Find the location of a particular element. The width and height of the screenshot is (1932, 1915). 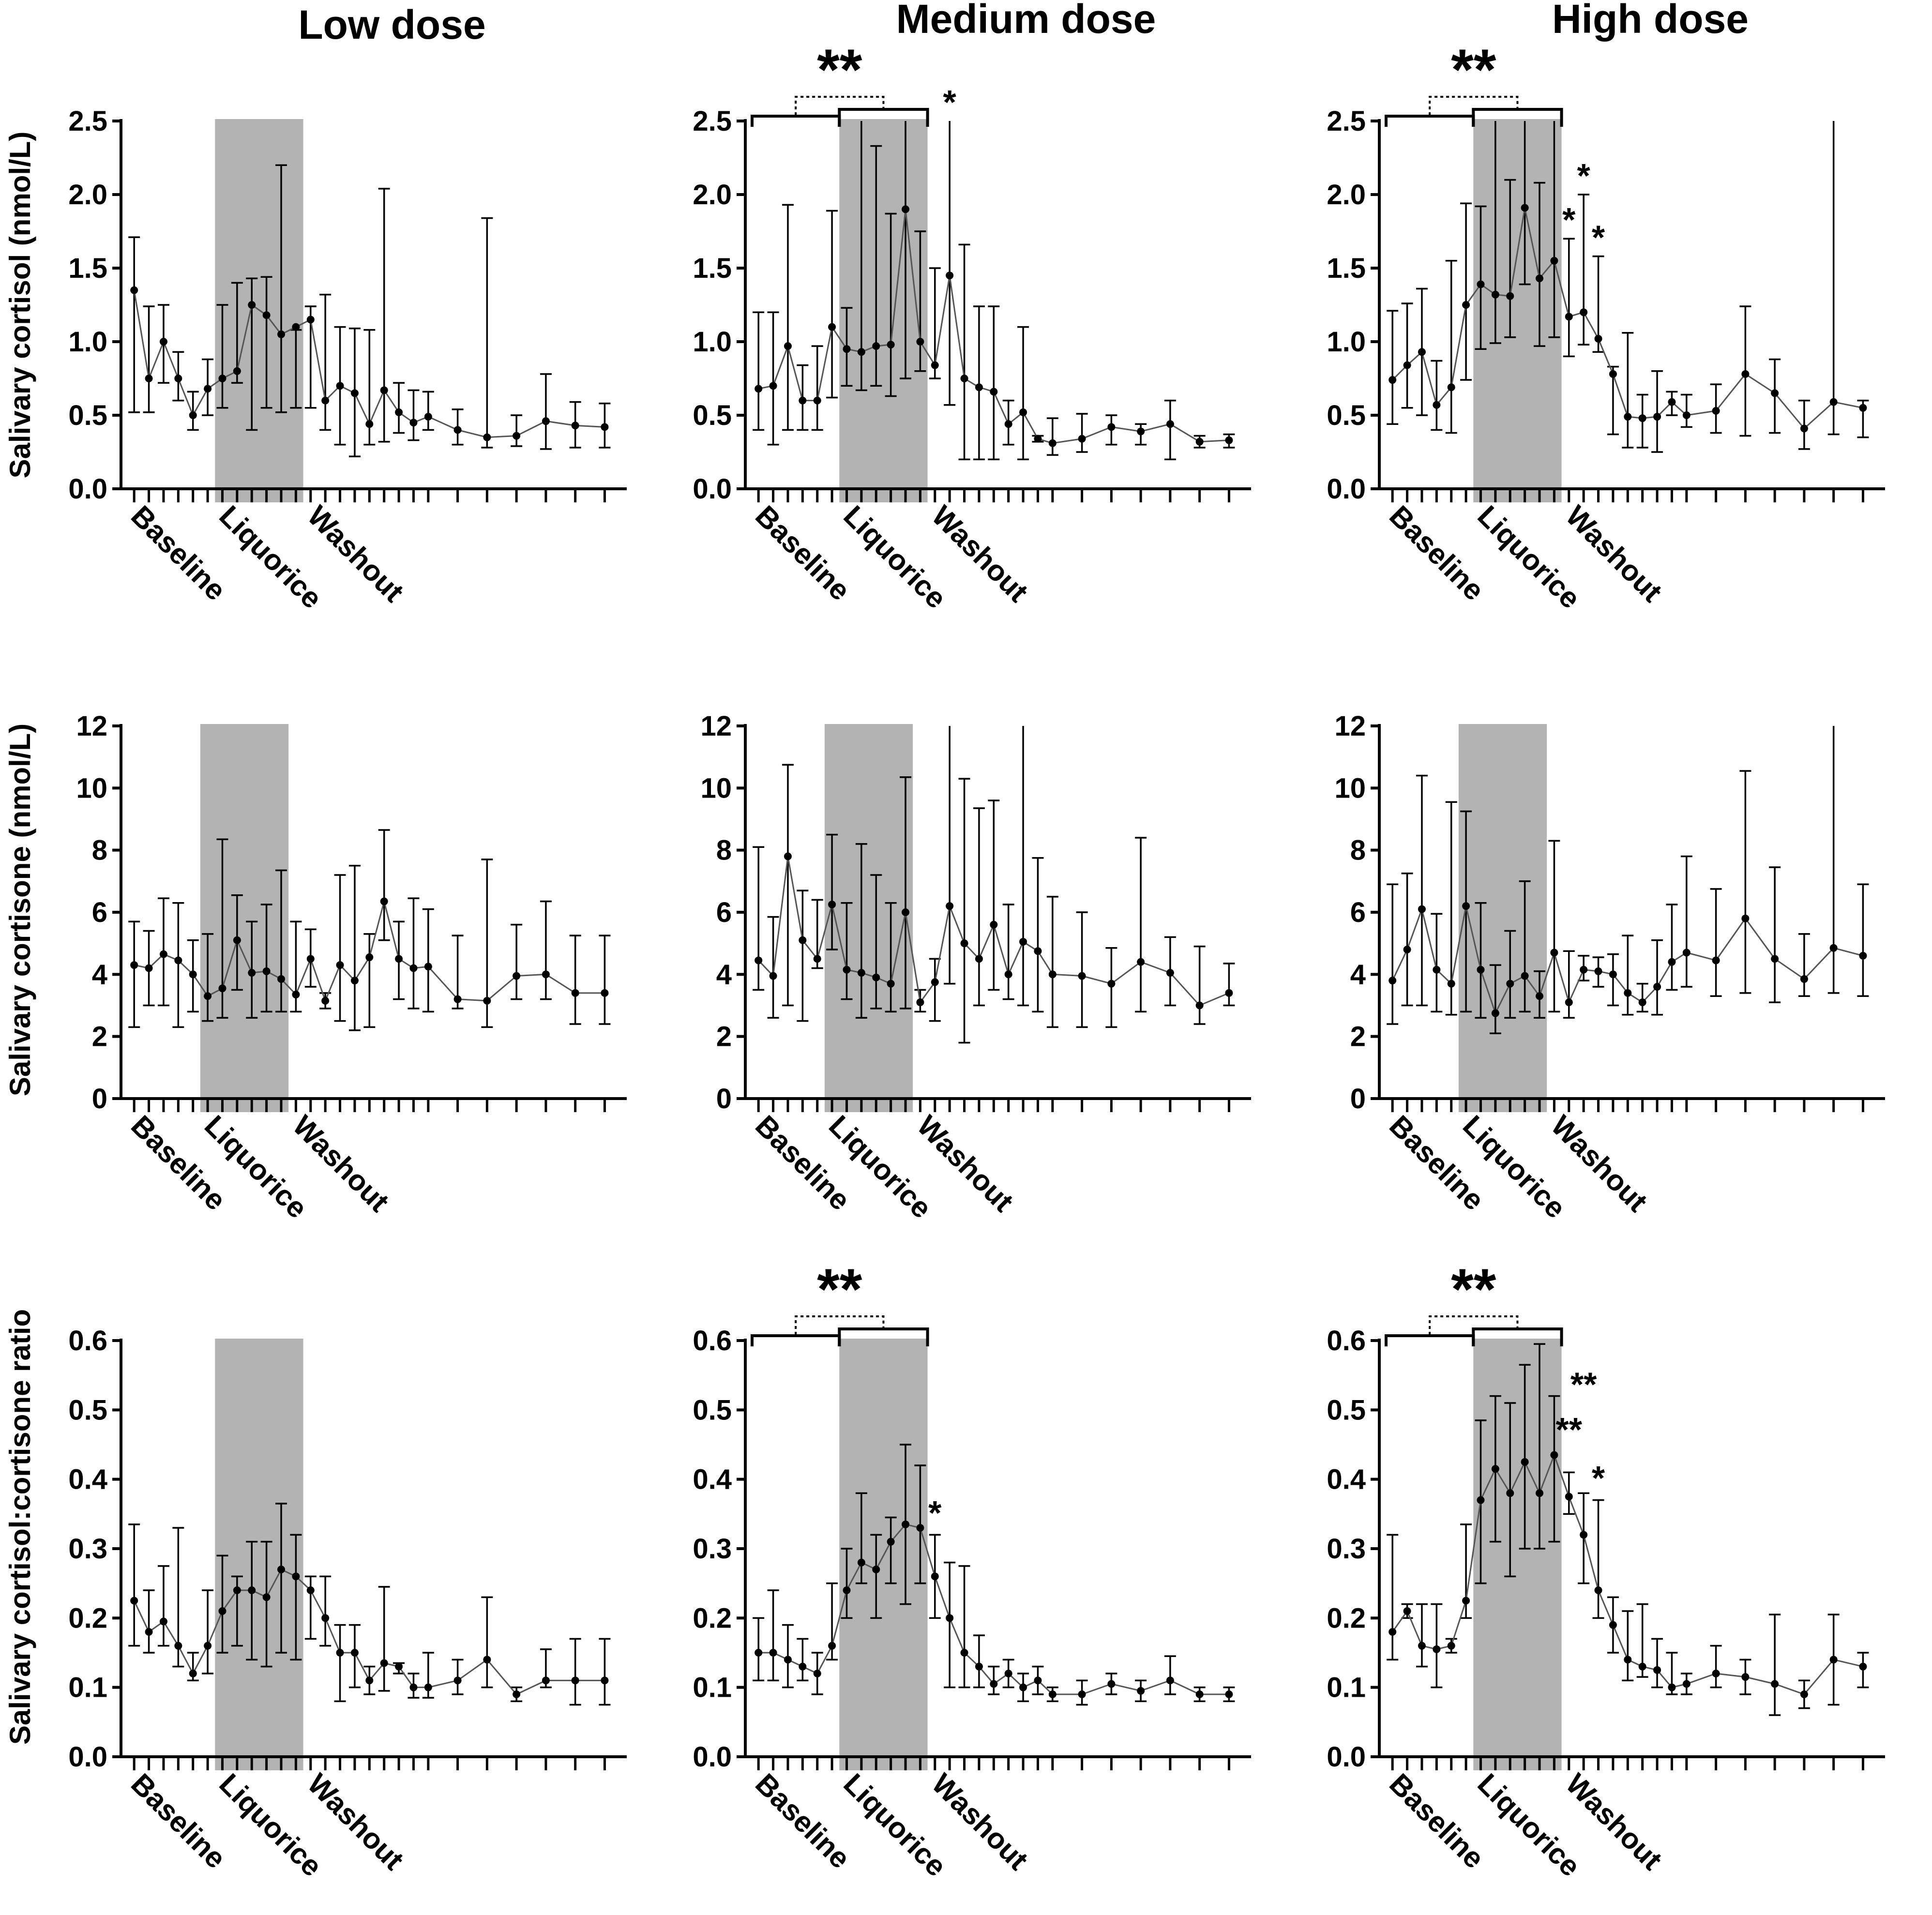

y-tick-label: 2.5 is located at coordinates (712, 121).